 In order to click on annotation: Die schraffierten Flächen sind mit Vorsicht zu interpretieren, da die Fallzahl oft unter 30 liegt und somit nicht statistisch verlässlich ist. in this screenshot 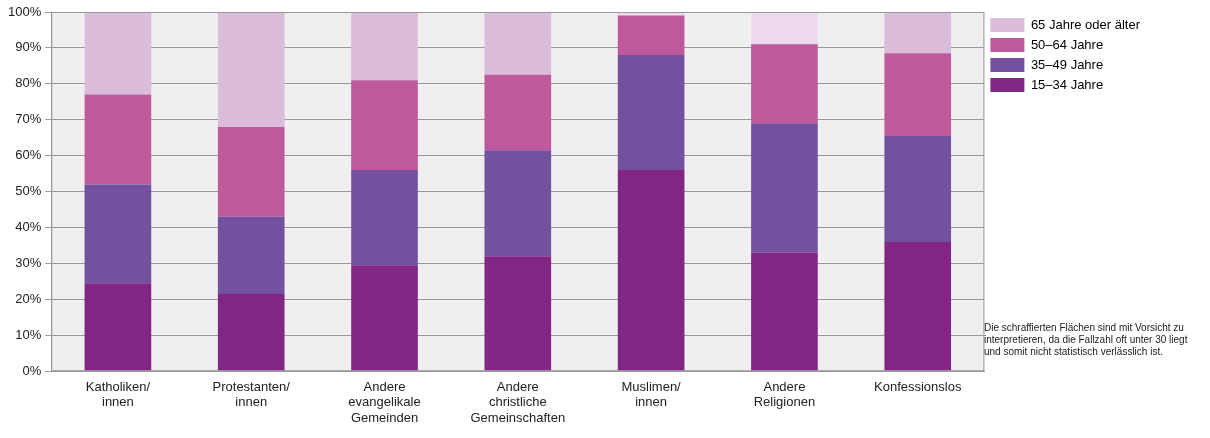, I will do `click(1086, 340)`.